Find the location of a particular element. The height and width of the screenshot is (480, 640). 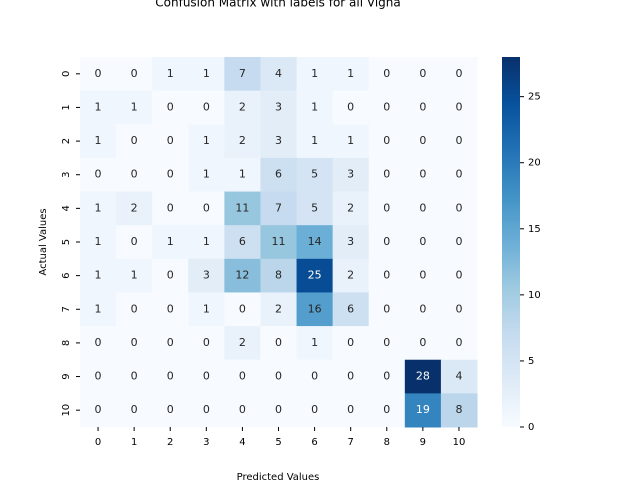

cell-label: 4 is located at coordinates (278, 73).